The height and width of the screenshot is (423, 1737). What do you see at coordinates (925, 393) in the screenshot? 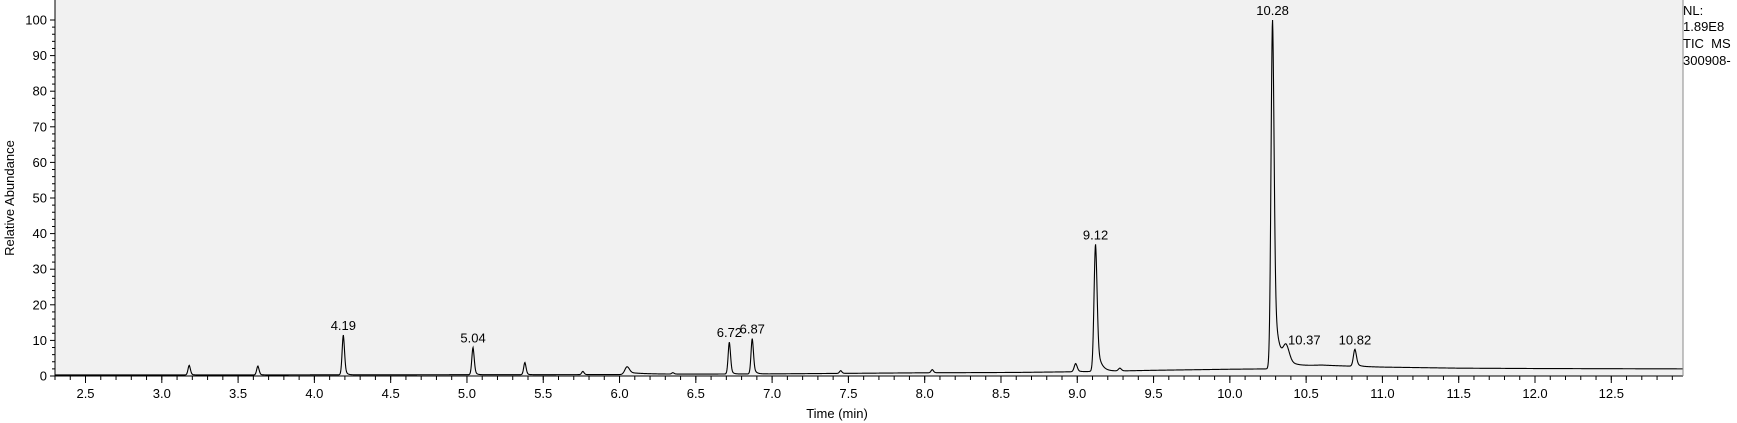
I see `x-tick-label: 8.0` at bounding box center [925, 393].